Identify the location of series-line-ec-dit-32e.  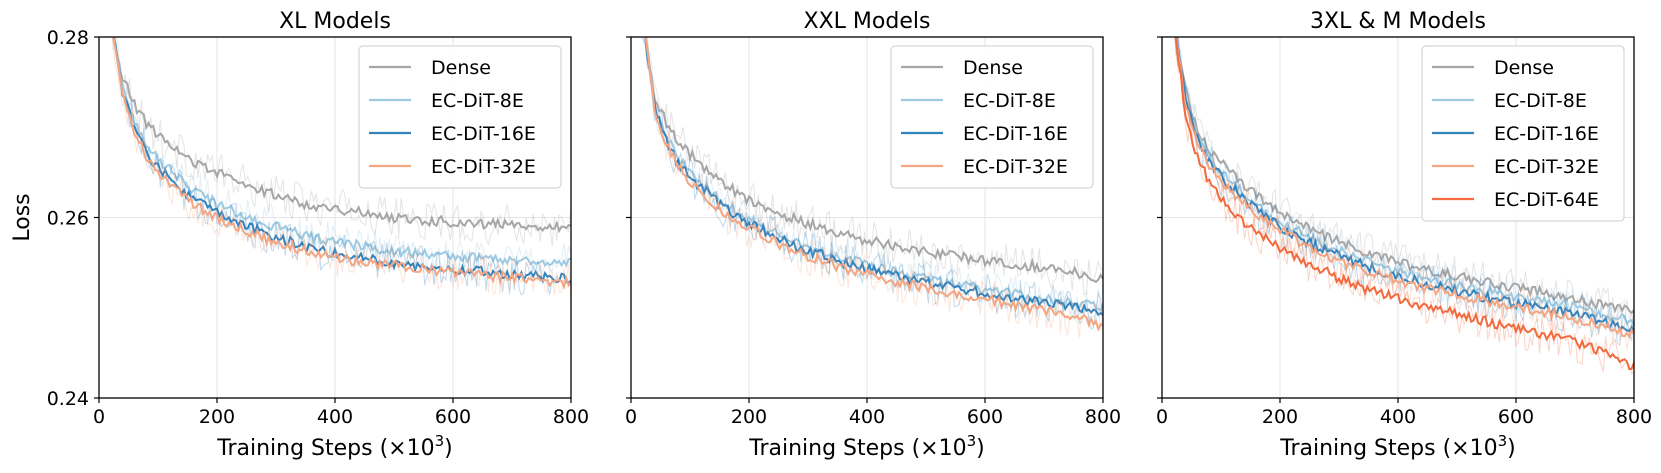
(341, 164).